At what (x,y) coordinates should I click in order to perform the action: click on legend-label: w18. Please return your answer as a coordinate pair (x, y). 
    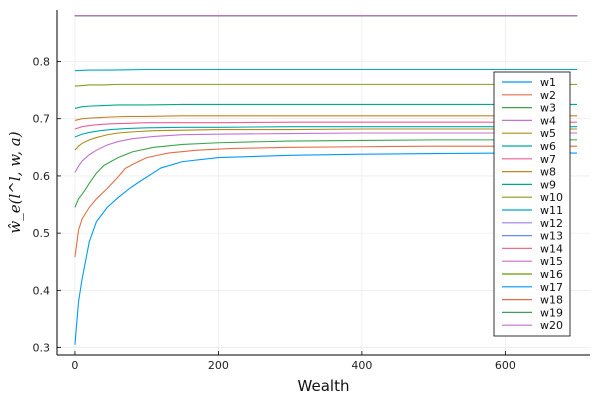
    Looking at the image, I should click on (551, 300).